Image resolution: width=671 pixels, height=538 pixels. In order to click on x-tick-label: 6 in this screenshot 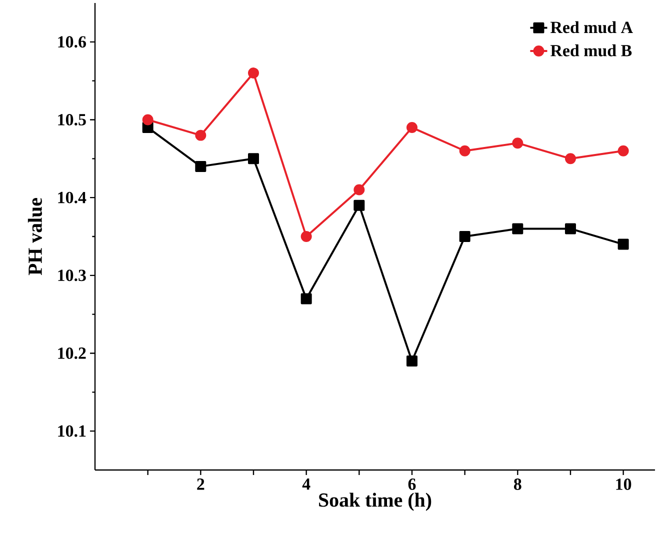, I will do `click(412, 484)`.